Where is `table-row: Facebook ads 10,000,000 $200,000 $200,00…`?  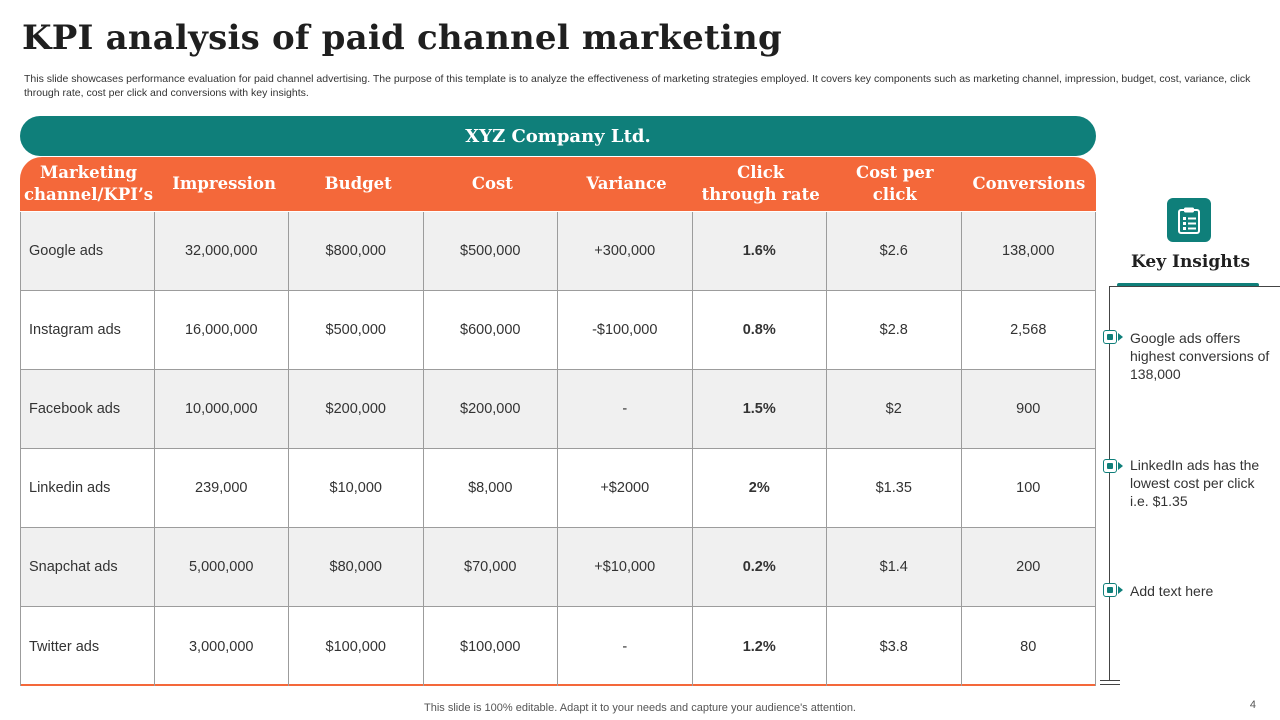
table-row: Facebook ads 10,000,000 $200,000 $200,00… is located at coordinates (558, 409).